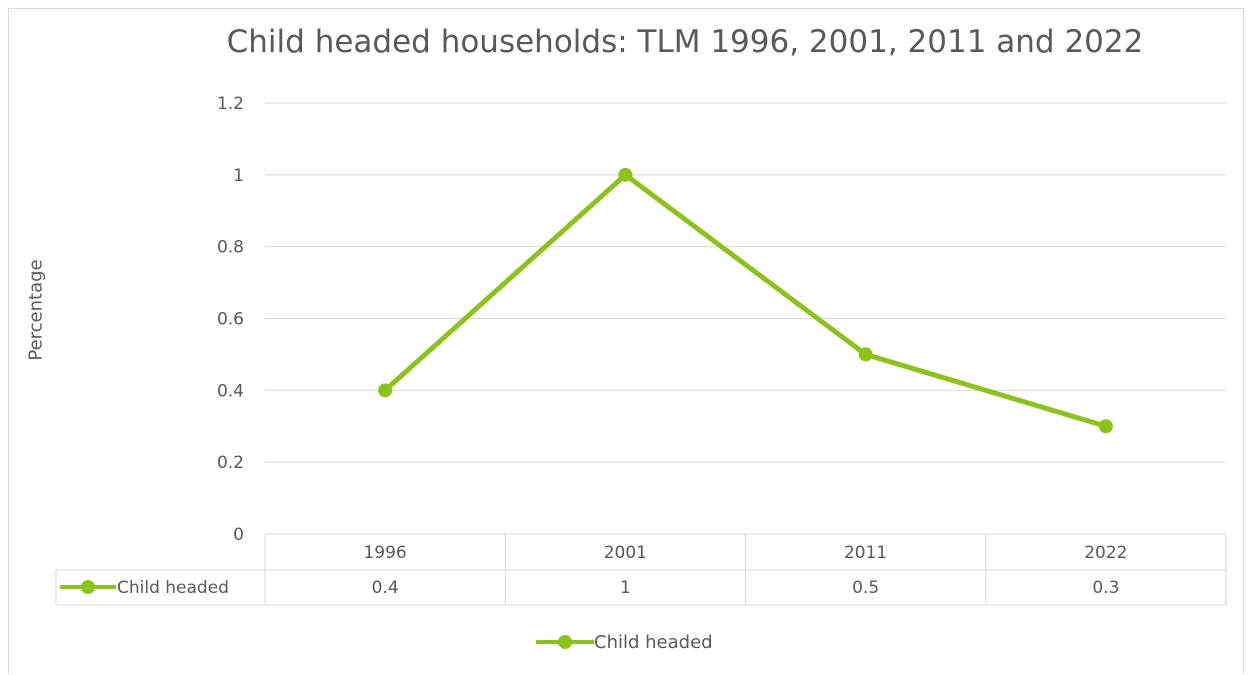  What do you see at coordinates (238, 535) in the screenshot?
I see `y-tick-label: 0` at bounding box center [238, 535].